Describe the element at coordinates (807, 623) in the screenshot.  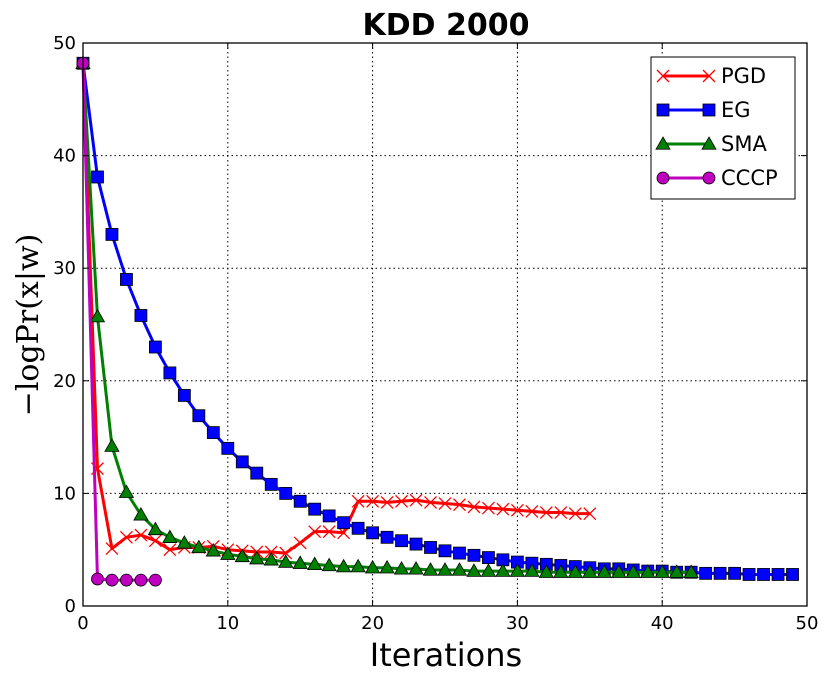
I see `x-tick-label-50: 50` at that location.